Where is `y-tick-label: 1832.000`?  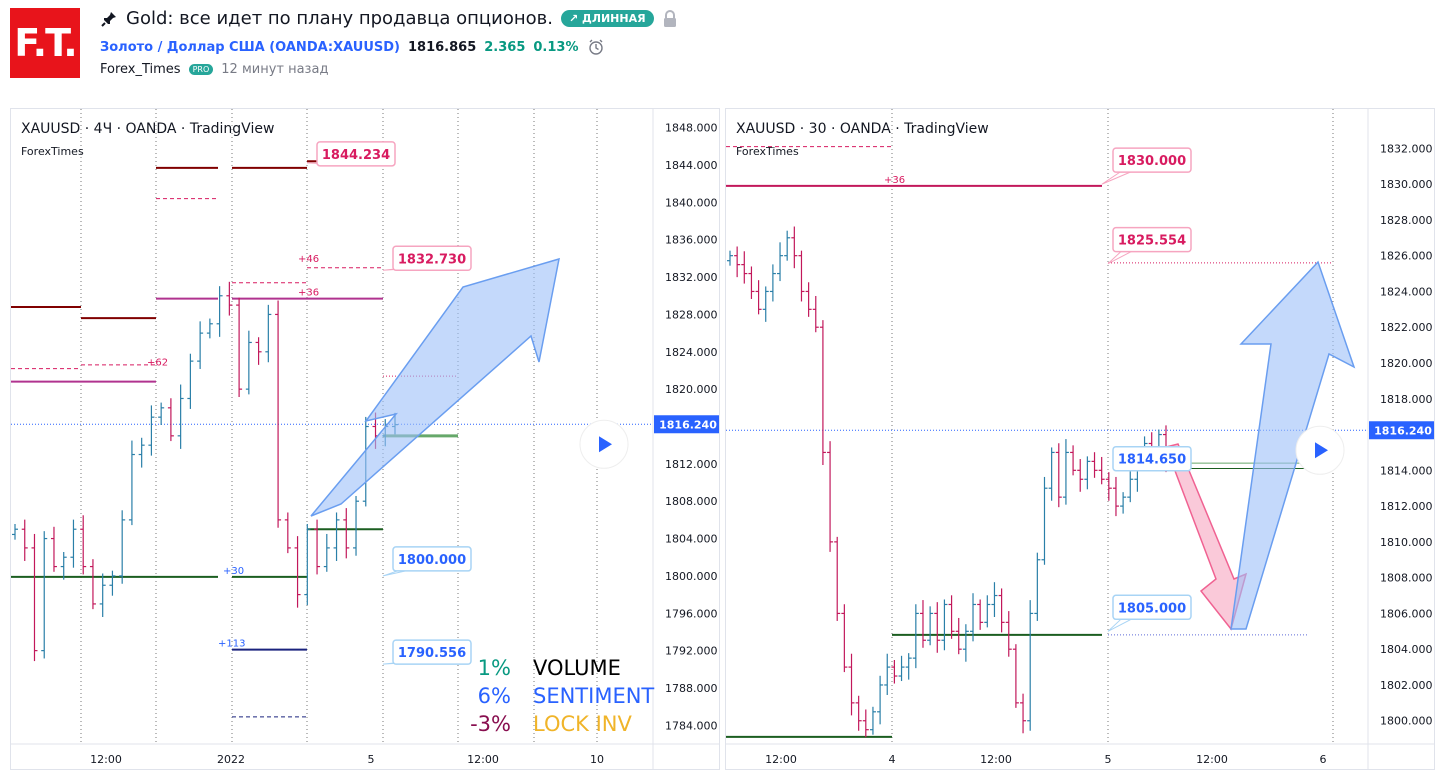
y-tick-label: 1832.000 is located at coordinates (691, 277).